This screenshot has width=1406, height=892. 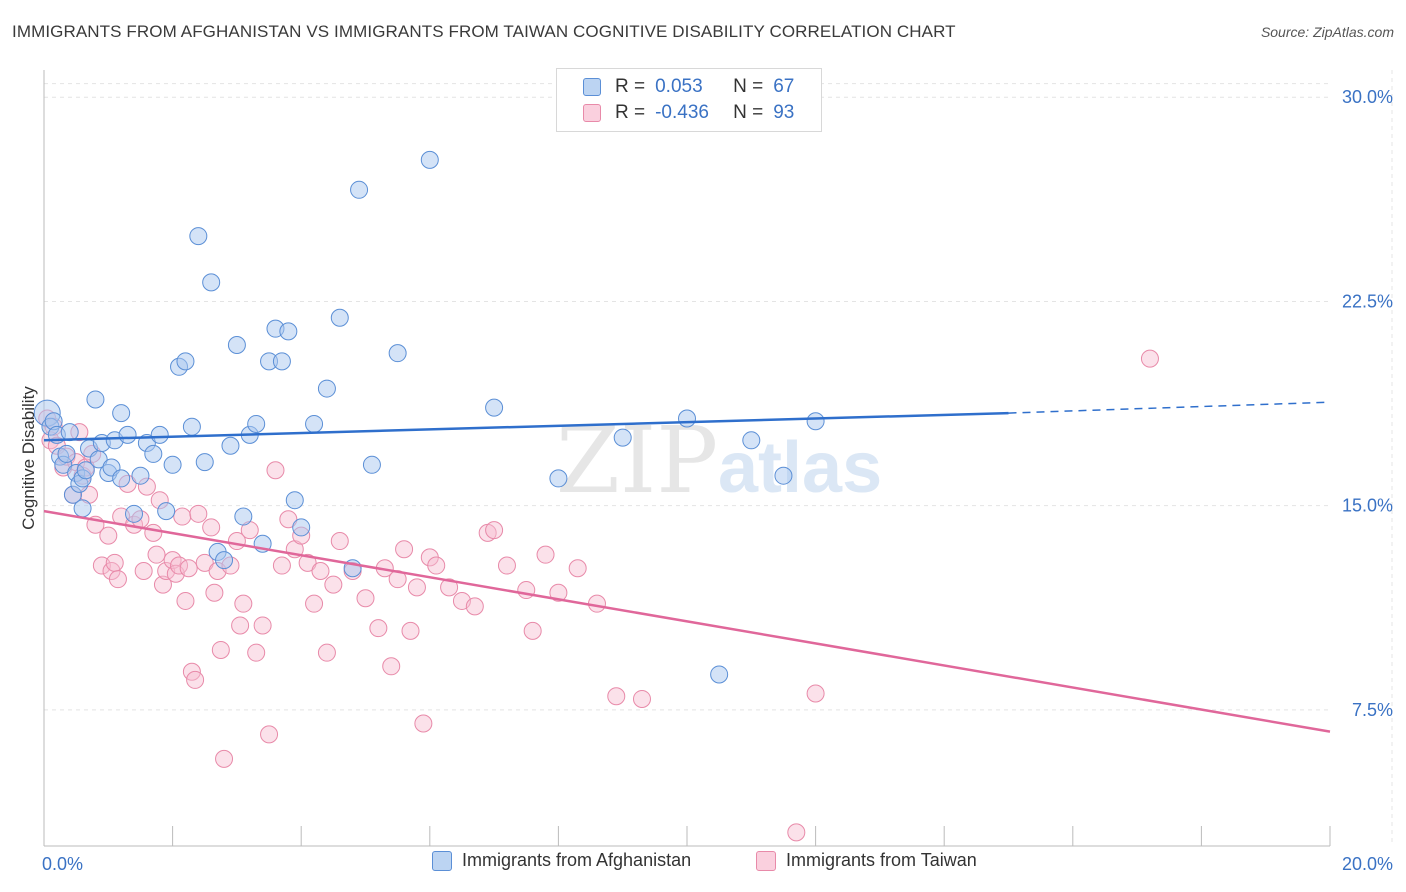 I want to click on afghanistan-trend-line-extension, so click(x=1169, y=407).